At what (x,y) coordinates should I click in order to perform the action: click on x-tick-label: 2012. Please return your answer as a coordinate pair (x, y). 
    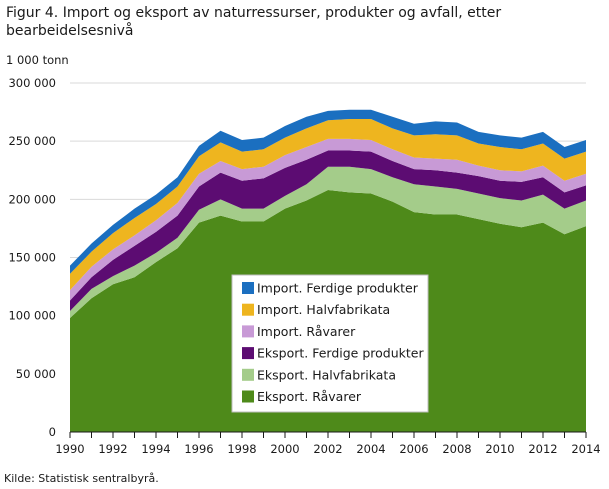
    Looking at the image, I should click on (542, 449).